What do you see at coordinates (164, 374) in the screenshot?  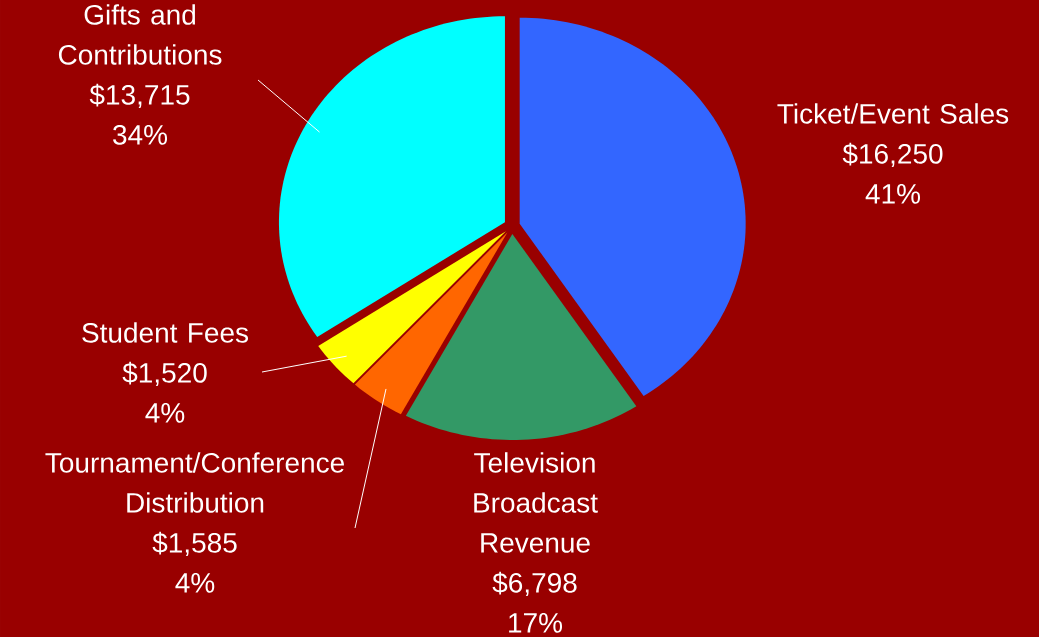 I see `data-label: $1,520` at bounding box center [164, 374].